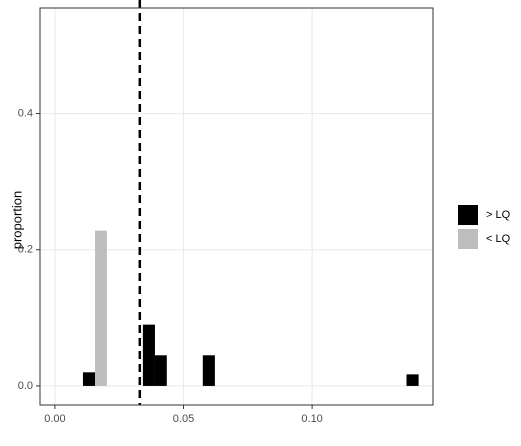  Describe the element at coordinates (311, 419) in the screenshot. I see `x-tick-label: 0.10` at that location.